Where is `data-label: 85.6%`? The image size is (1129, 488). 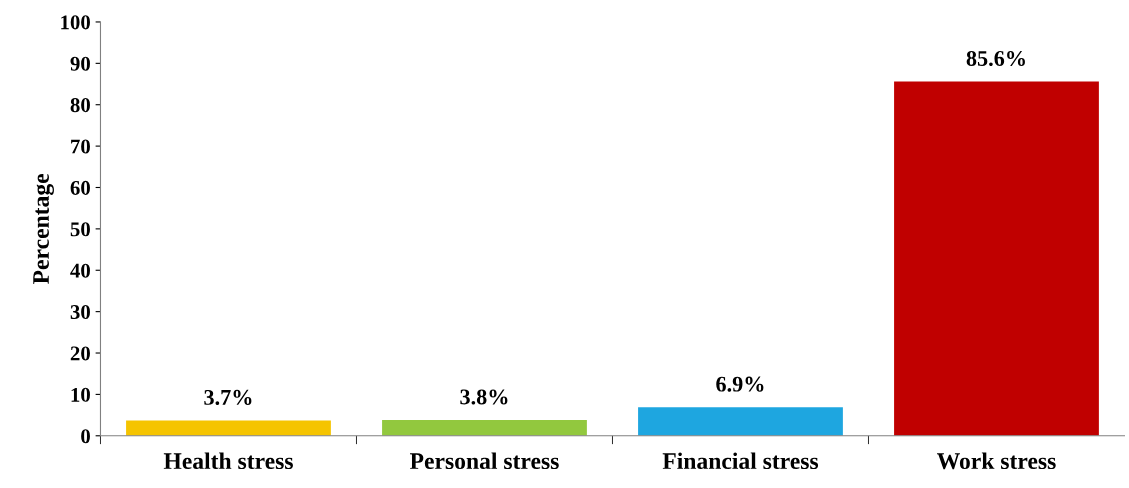 data-label: 85.6% is located at coordinates (995, 58).